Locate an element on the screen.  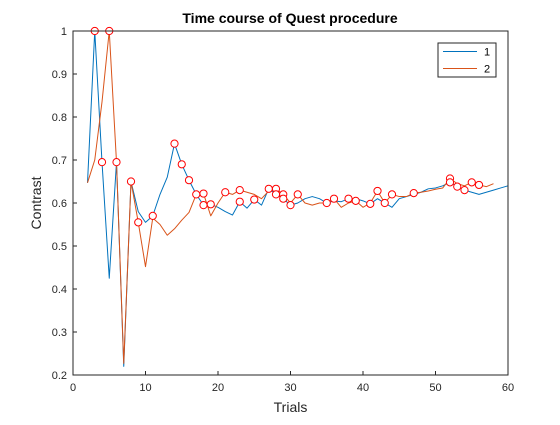
legend-label-1: 1 is located at coordinates (487, 53).